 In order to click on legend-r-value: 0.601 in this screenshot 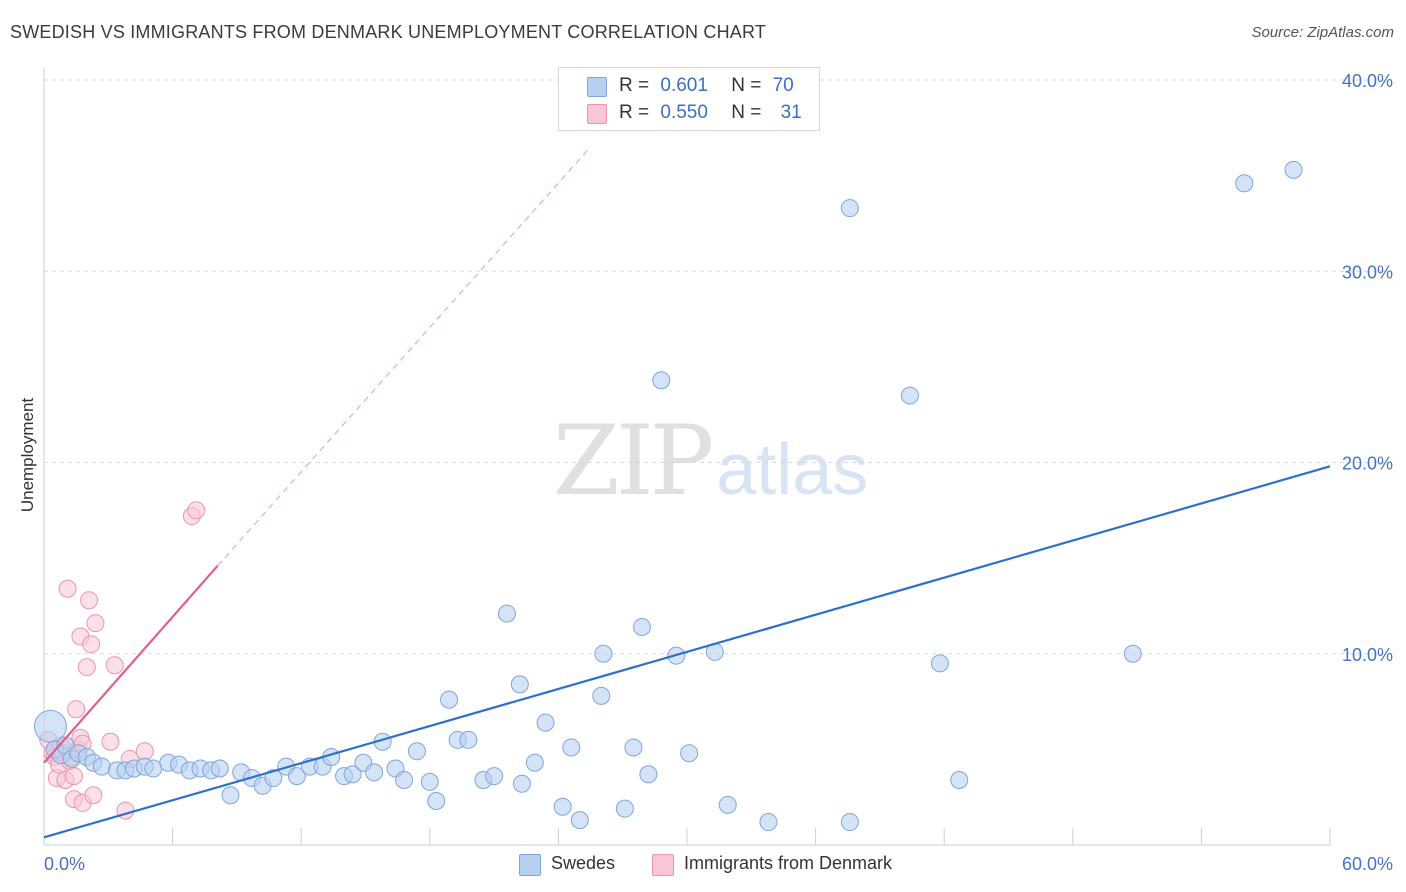, I will do `click(684, 85)`.